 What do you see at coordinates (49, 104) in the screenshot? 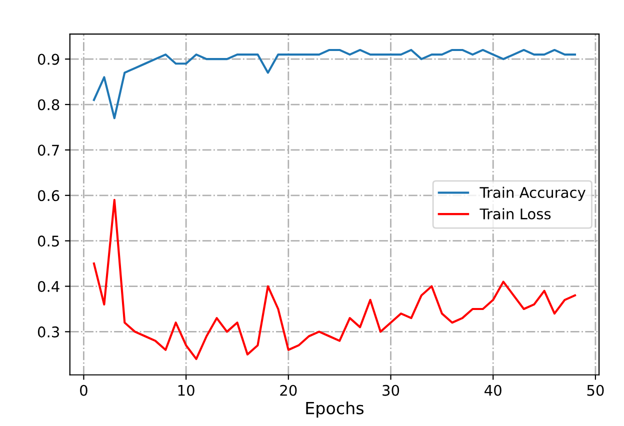
I see `y-tick-label: 0.8` at bounding box center [49, 104].